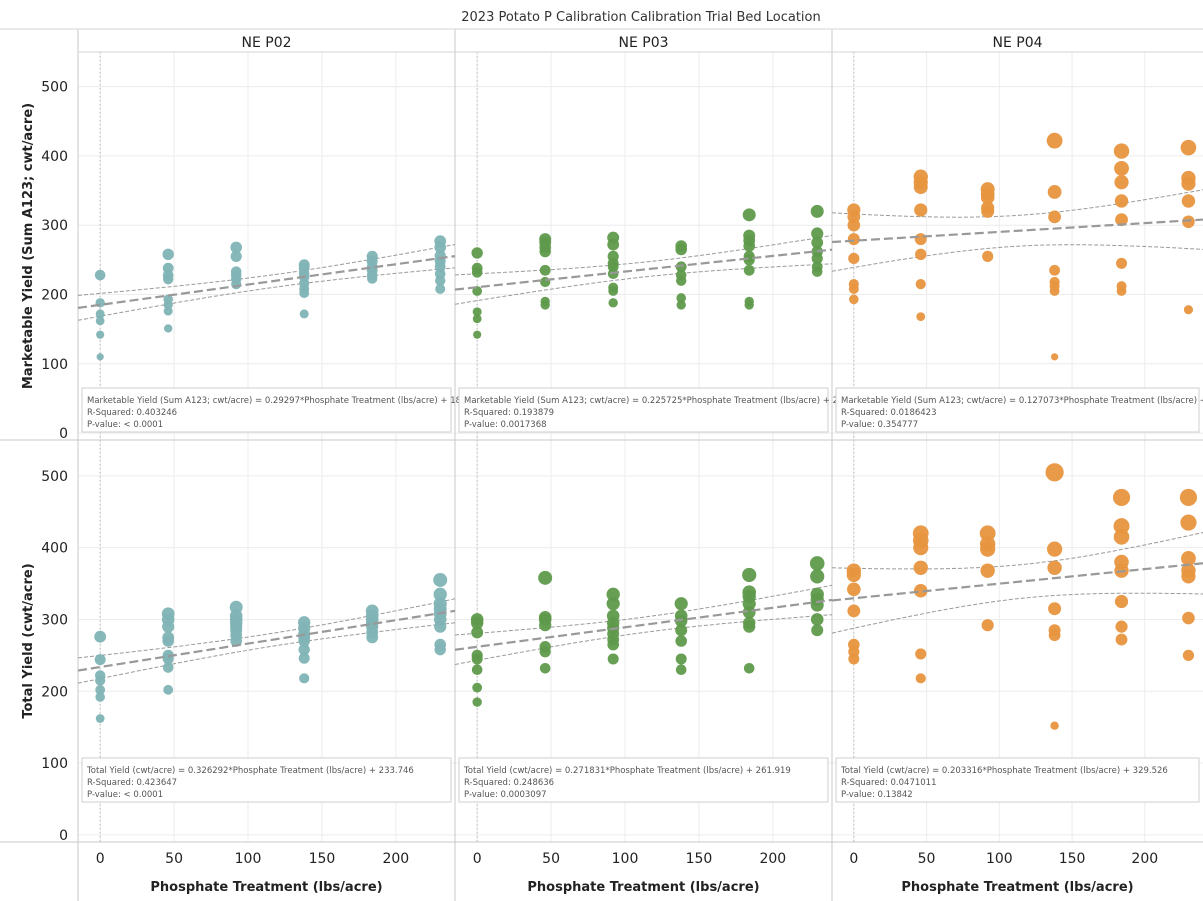  Describe the element at coordinates (125, 425) in the screenshot. I see `p-value: P-value: < 0.0001` at that location.